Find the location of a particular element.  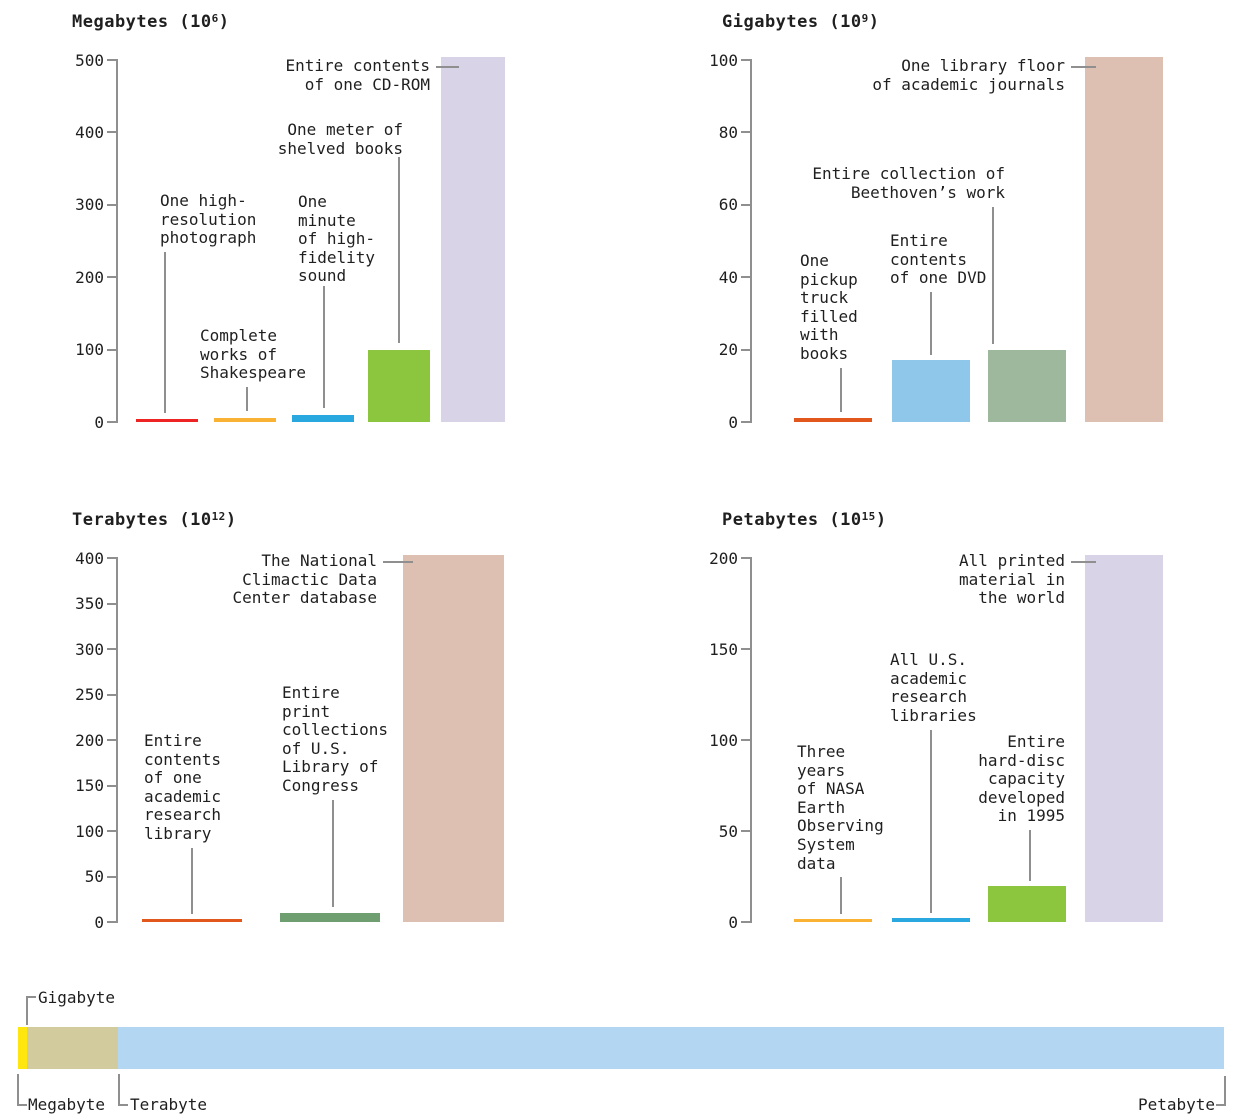

chart-title-exponent: 15 is located at coordinates (868, 516).